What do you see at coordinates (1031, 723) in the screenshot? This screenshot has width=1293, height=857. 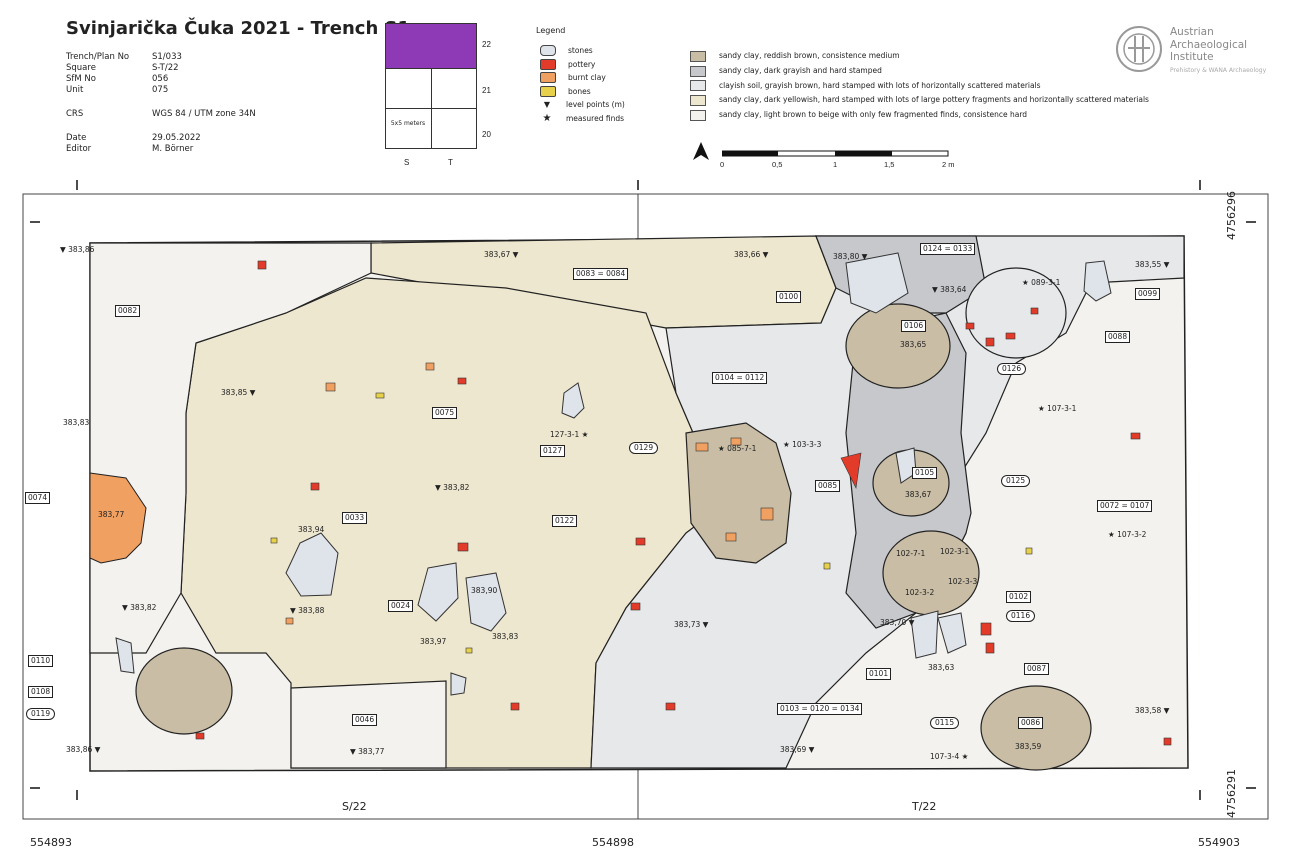 I see `unit-label: 0086` at bounding box center [1031, 723].